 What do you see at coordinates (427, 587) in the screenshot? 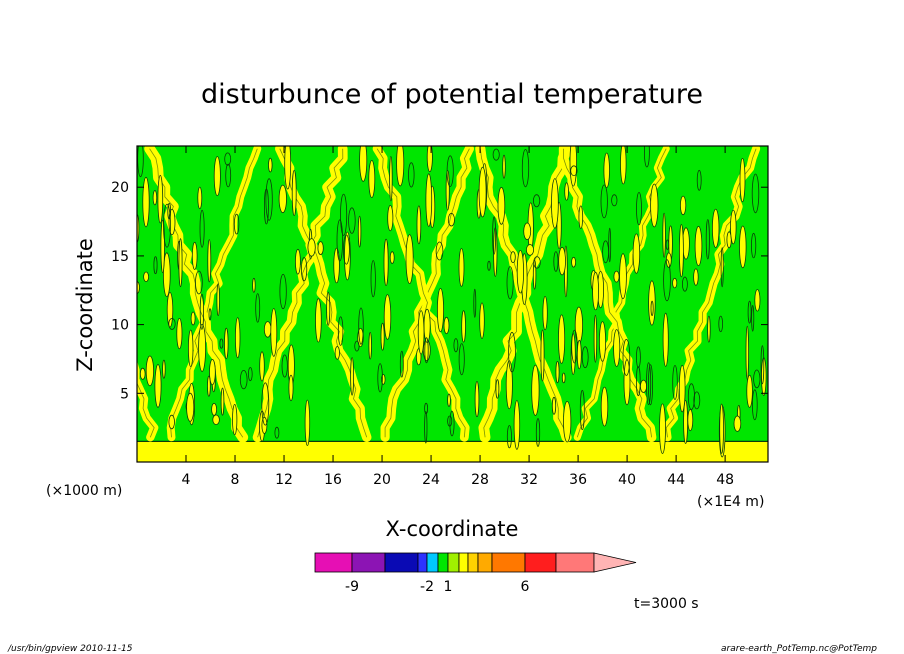
I see `colorbar-label: -2` at bounding box center [427, 587].